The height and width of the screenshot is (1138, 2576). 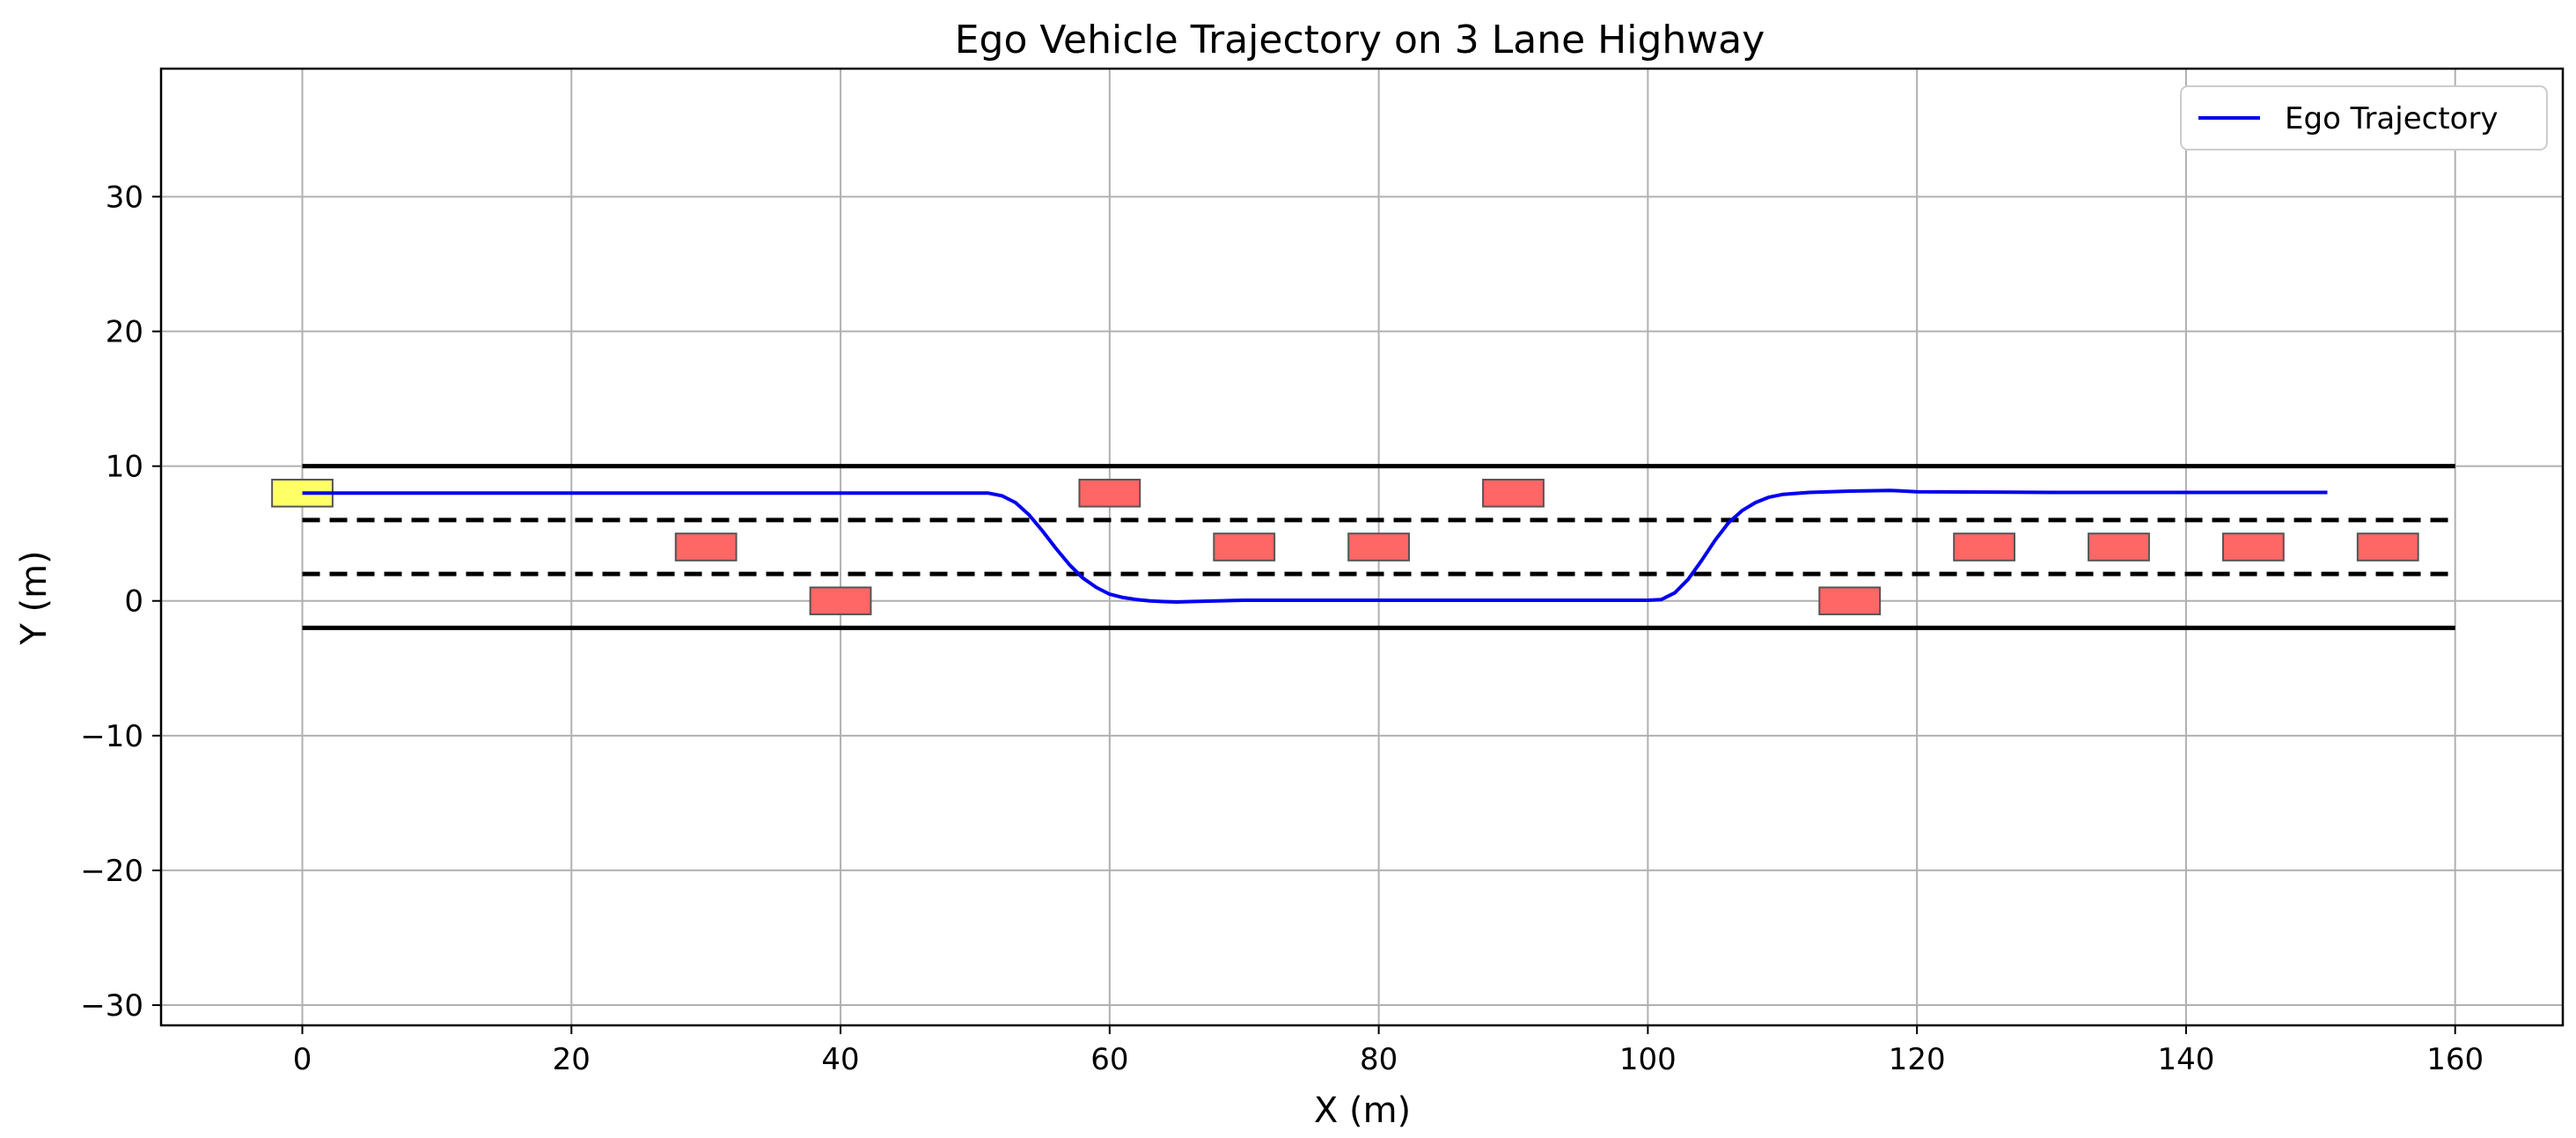 What do you see at coordinates (840, 1059) in the screenshot?
I see `x-tick-label: 40` at bounding box center [840, 1059].